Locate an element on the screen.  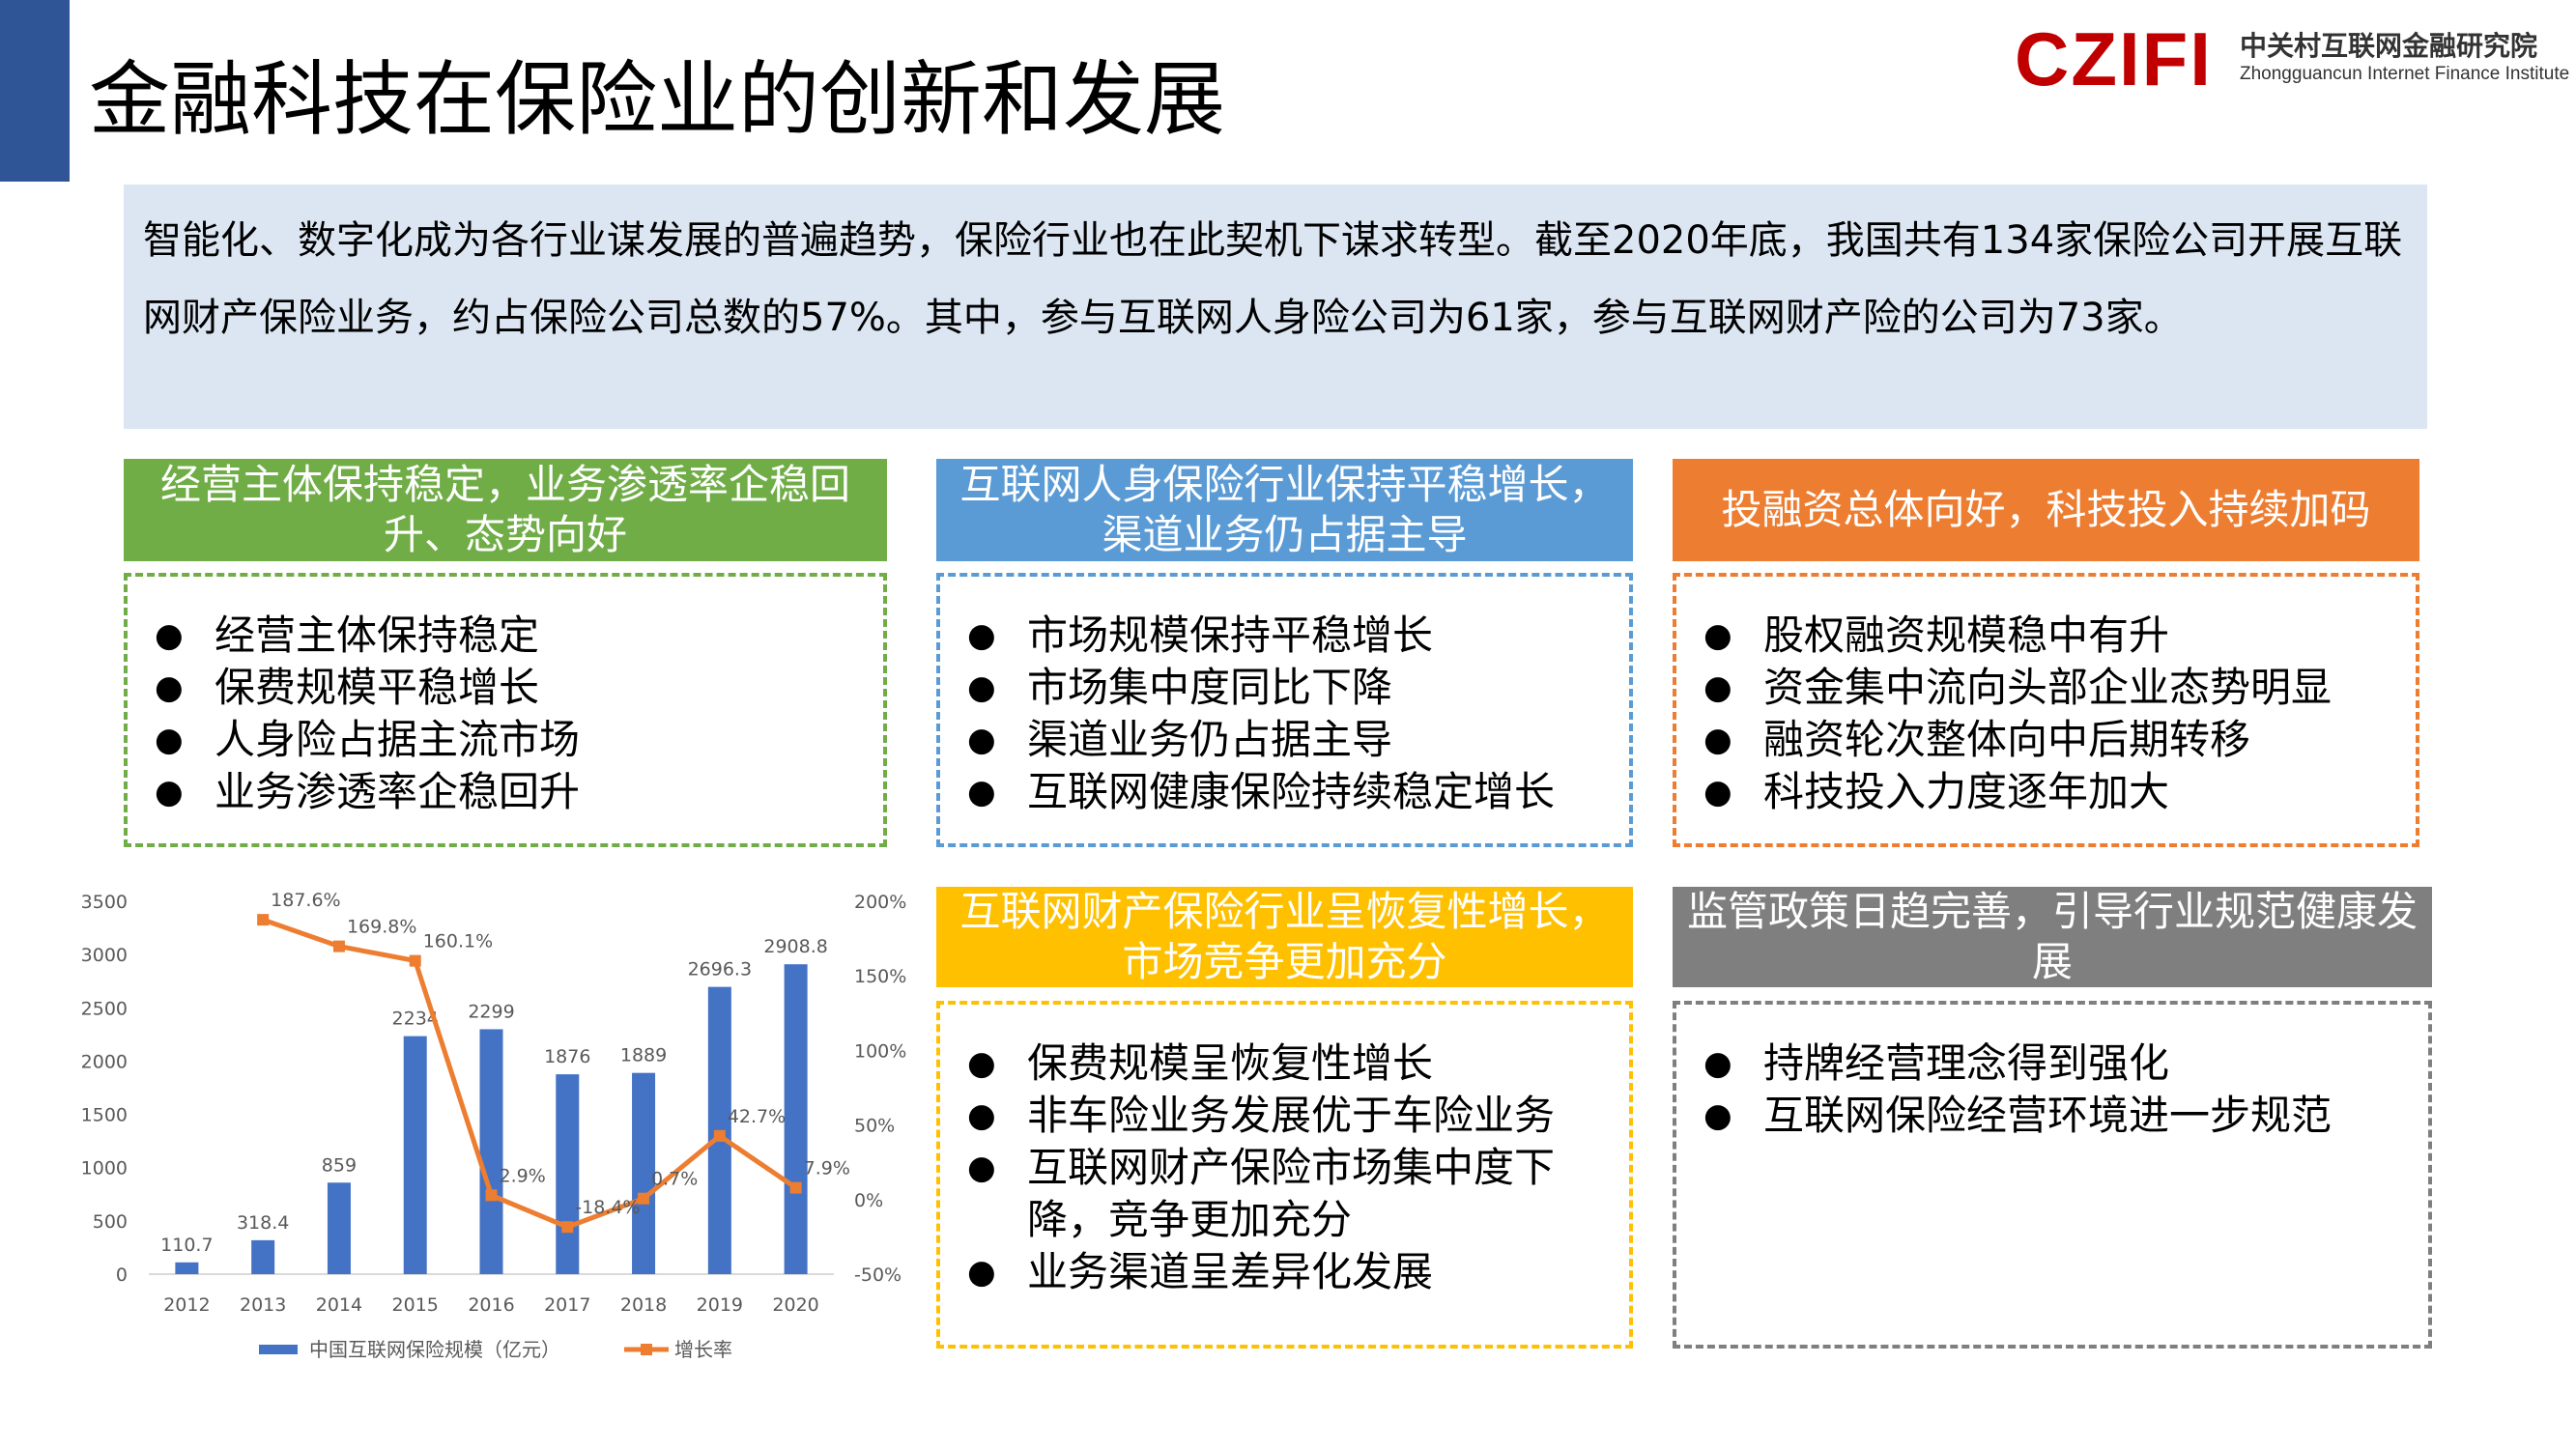
bullet-item: 非车险业务发展优于车险业务 is located at coordinates (1289, 1116).